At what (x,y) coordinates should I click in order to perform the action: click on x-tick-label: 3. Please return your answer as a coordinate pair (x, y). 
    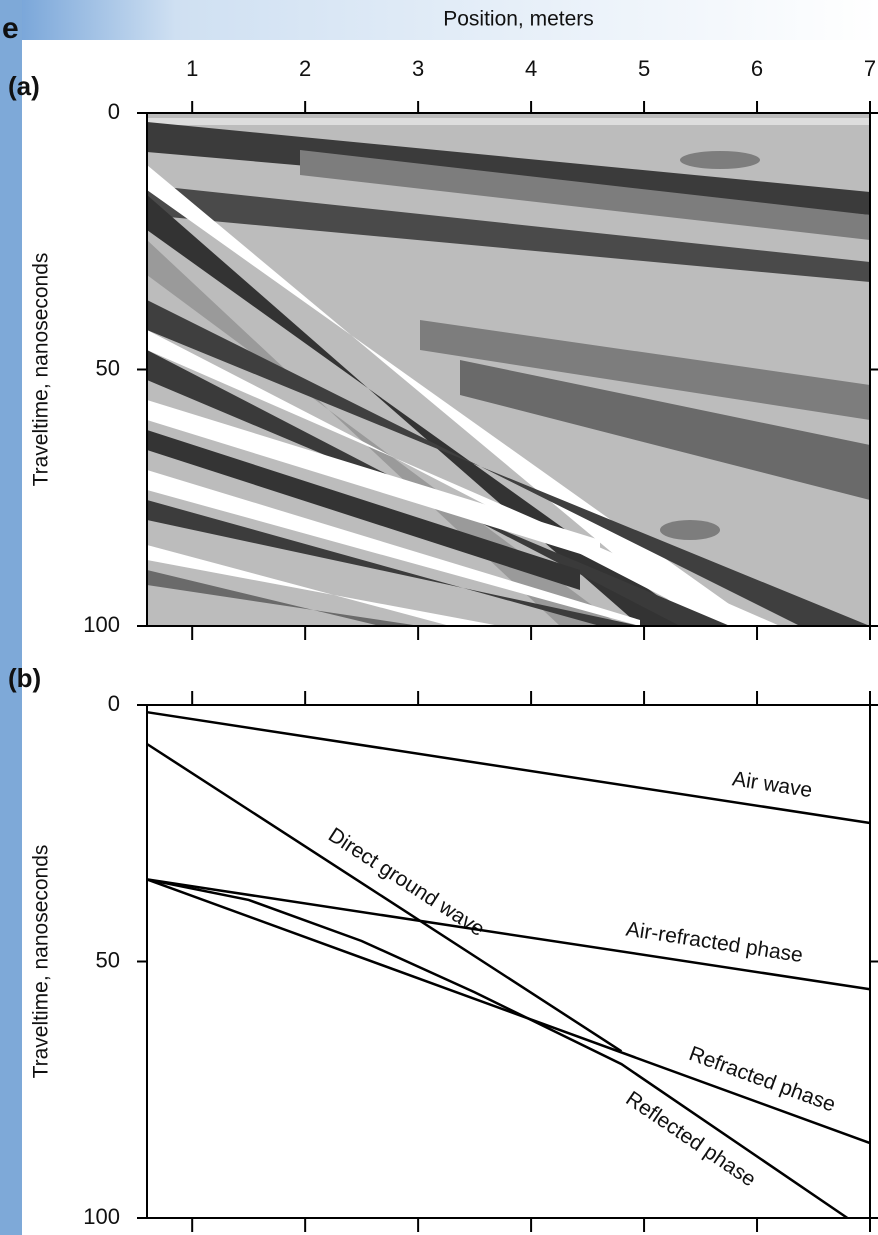
    Looking at the image, I should click on (418, 68).